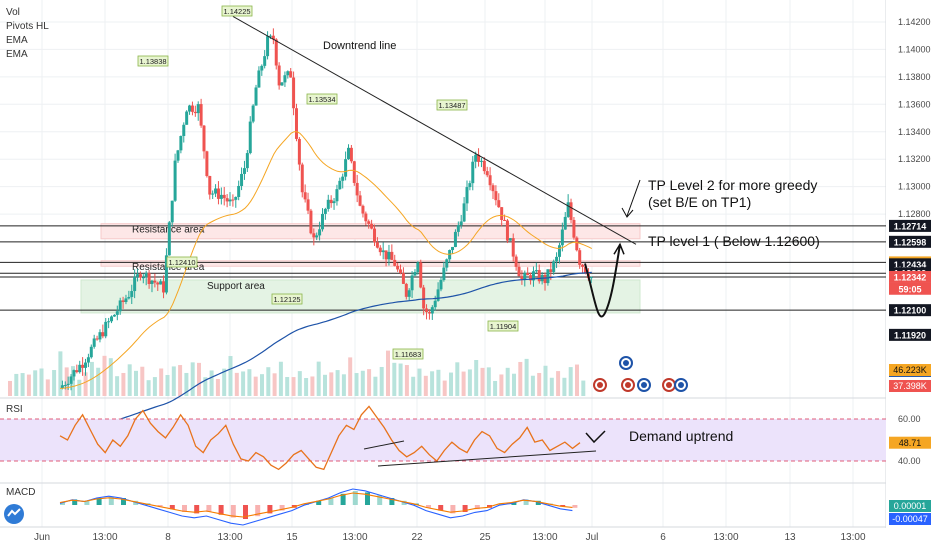 This screenshot has height=550, width=932. What do you see at coordinates (316, 505) in the screenshot?
I see `macd-signal-line` at bounding box center [316, 505].